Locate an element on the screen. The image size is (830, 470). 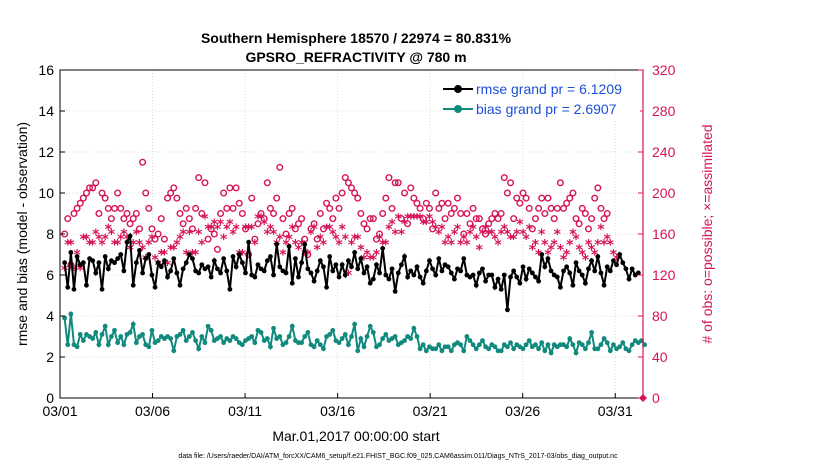
chart-subtitle: GPSRO_REFRACTIVITY @ 780 m is located at coordinates (355, 57).